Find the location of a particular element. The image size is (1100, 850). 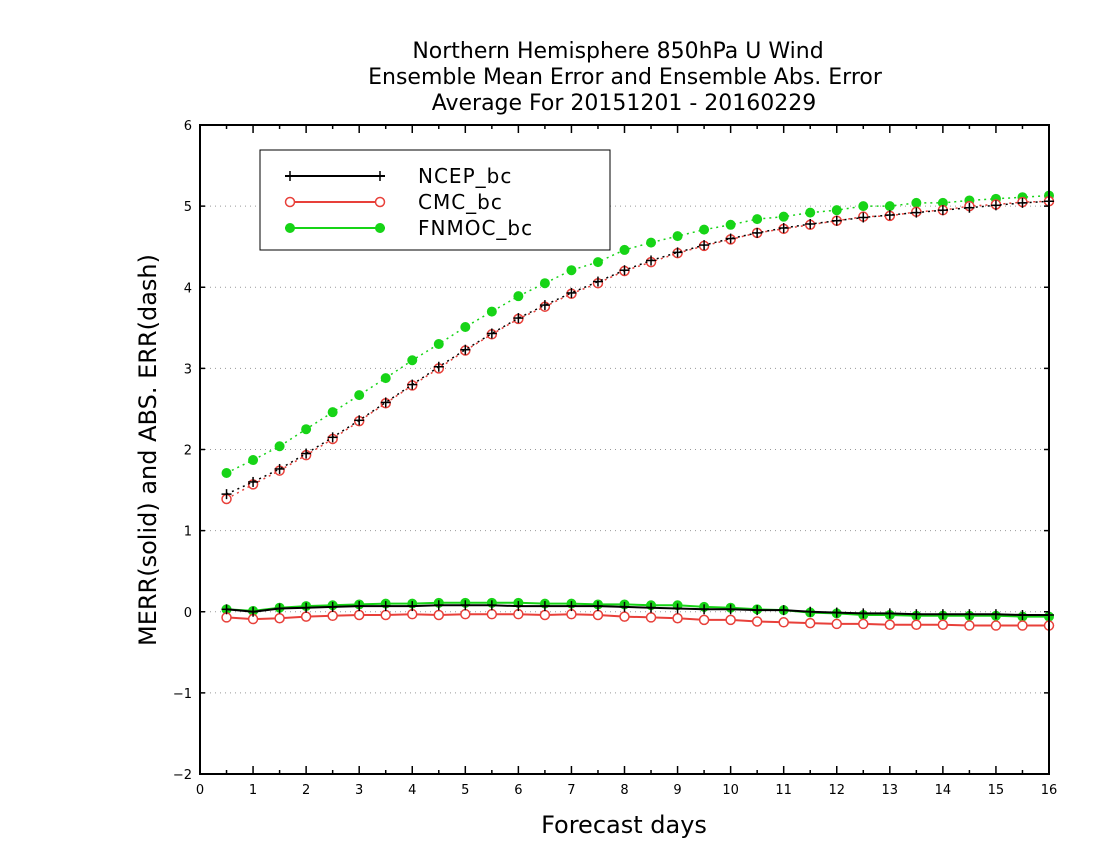

x-tick-label: 0 is located at coordinates (200, 790).